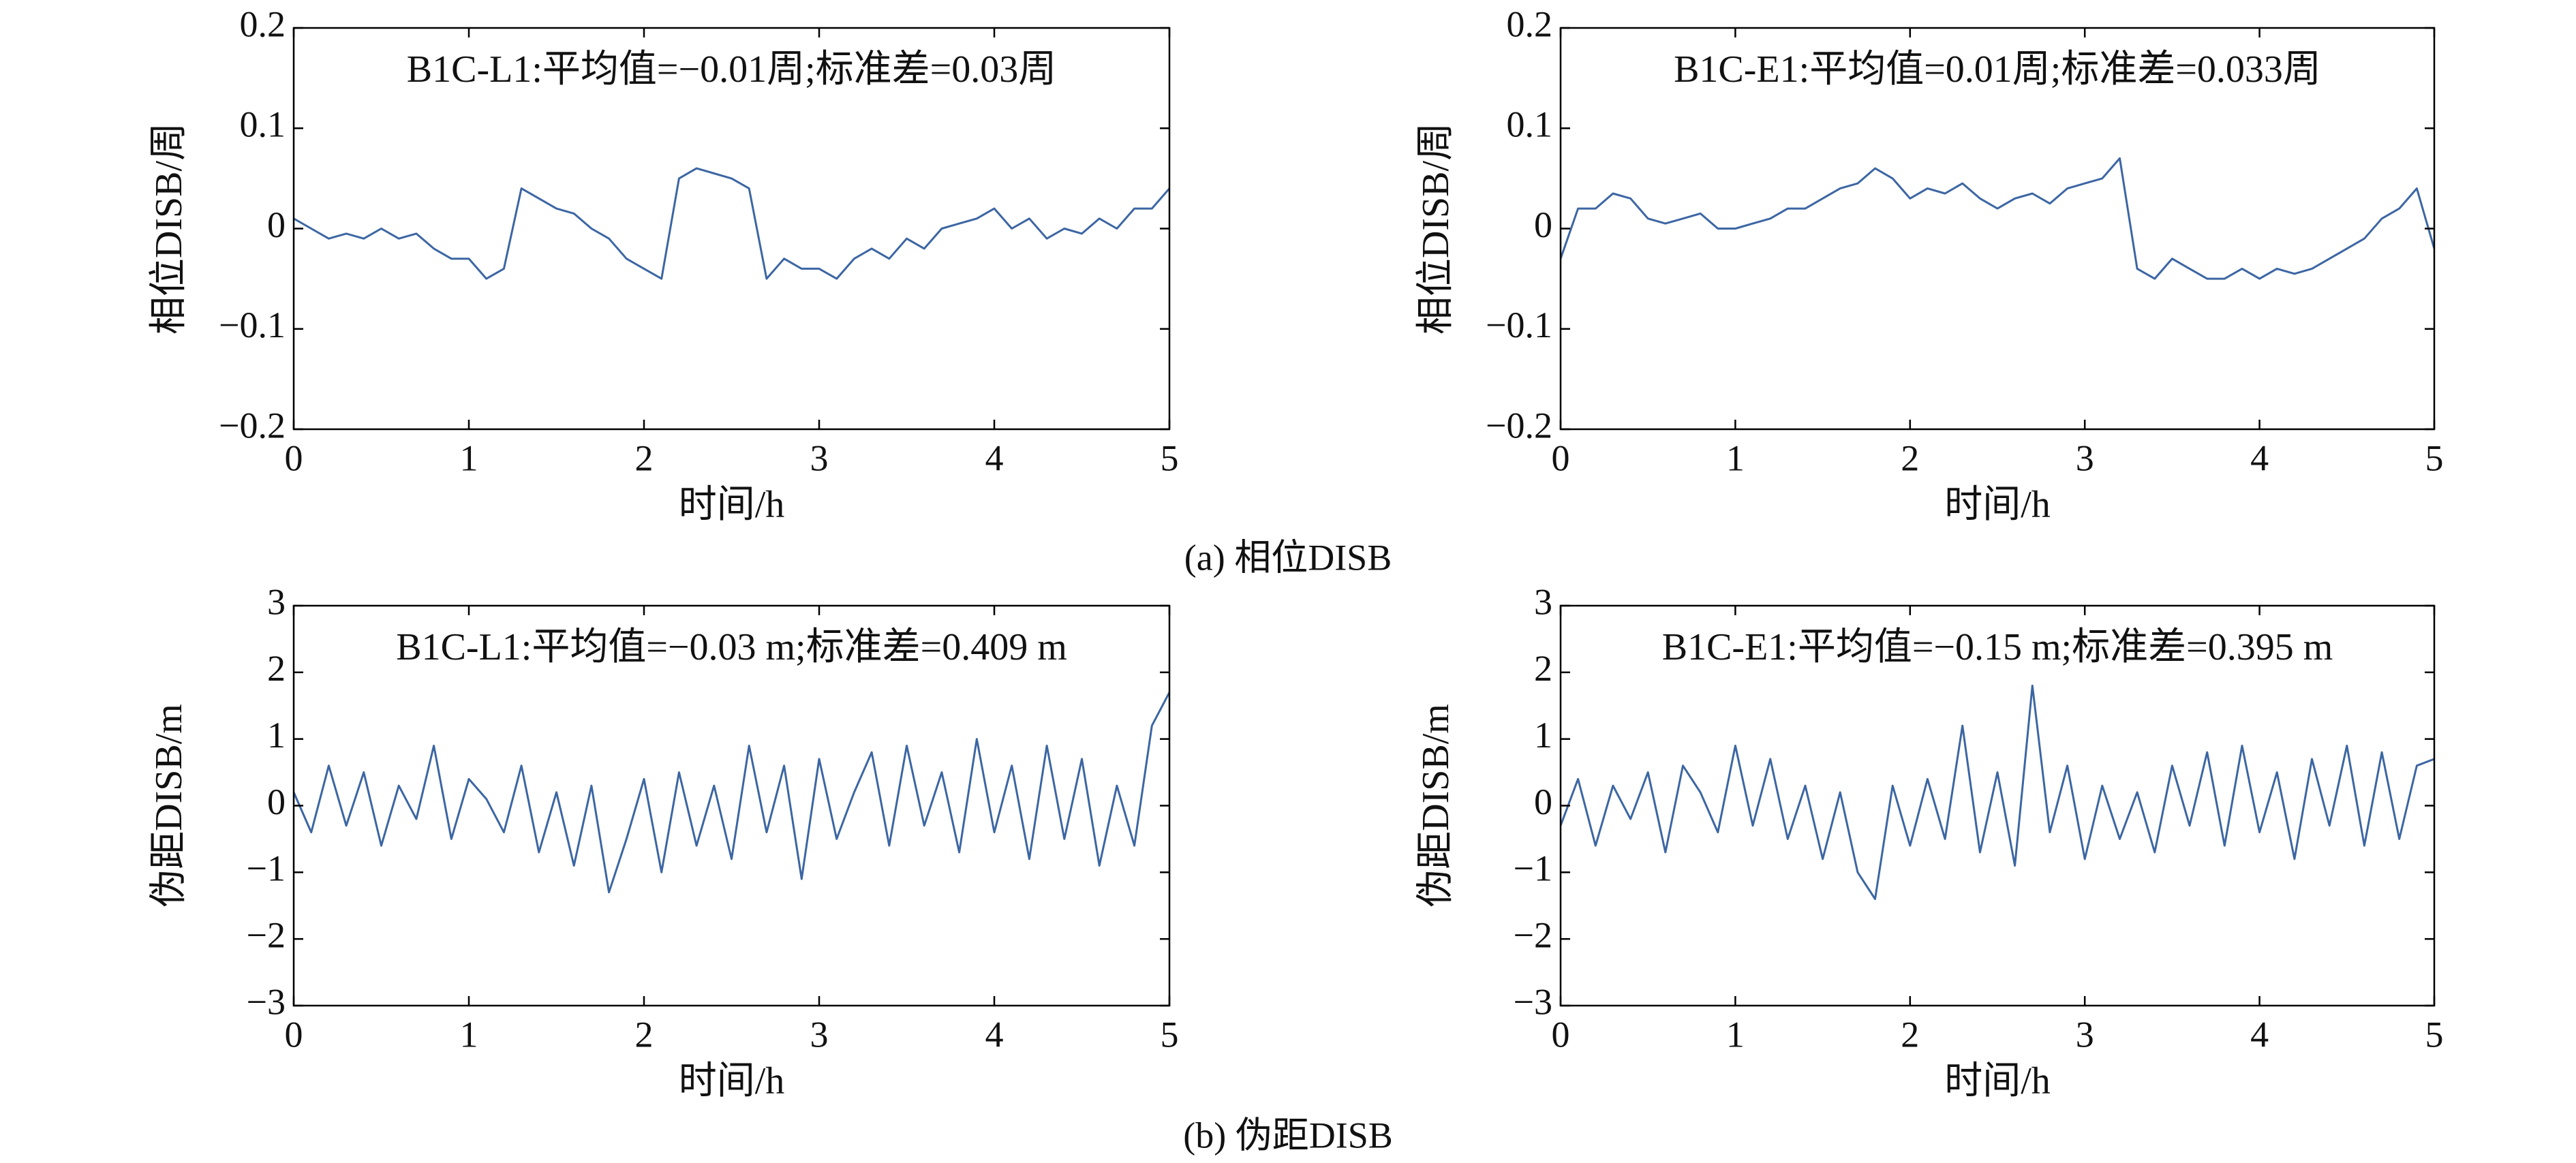 Image resolution: width=2576 pixels, height=1163 pixels. Describe the element at coordinates (1998, 647) in the screenshot. I see `annotation: B1C-E1:平均值=−0.15 m;标准差=0.395 m` at that location.